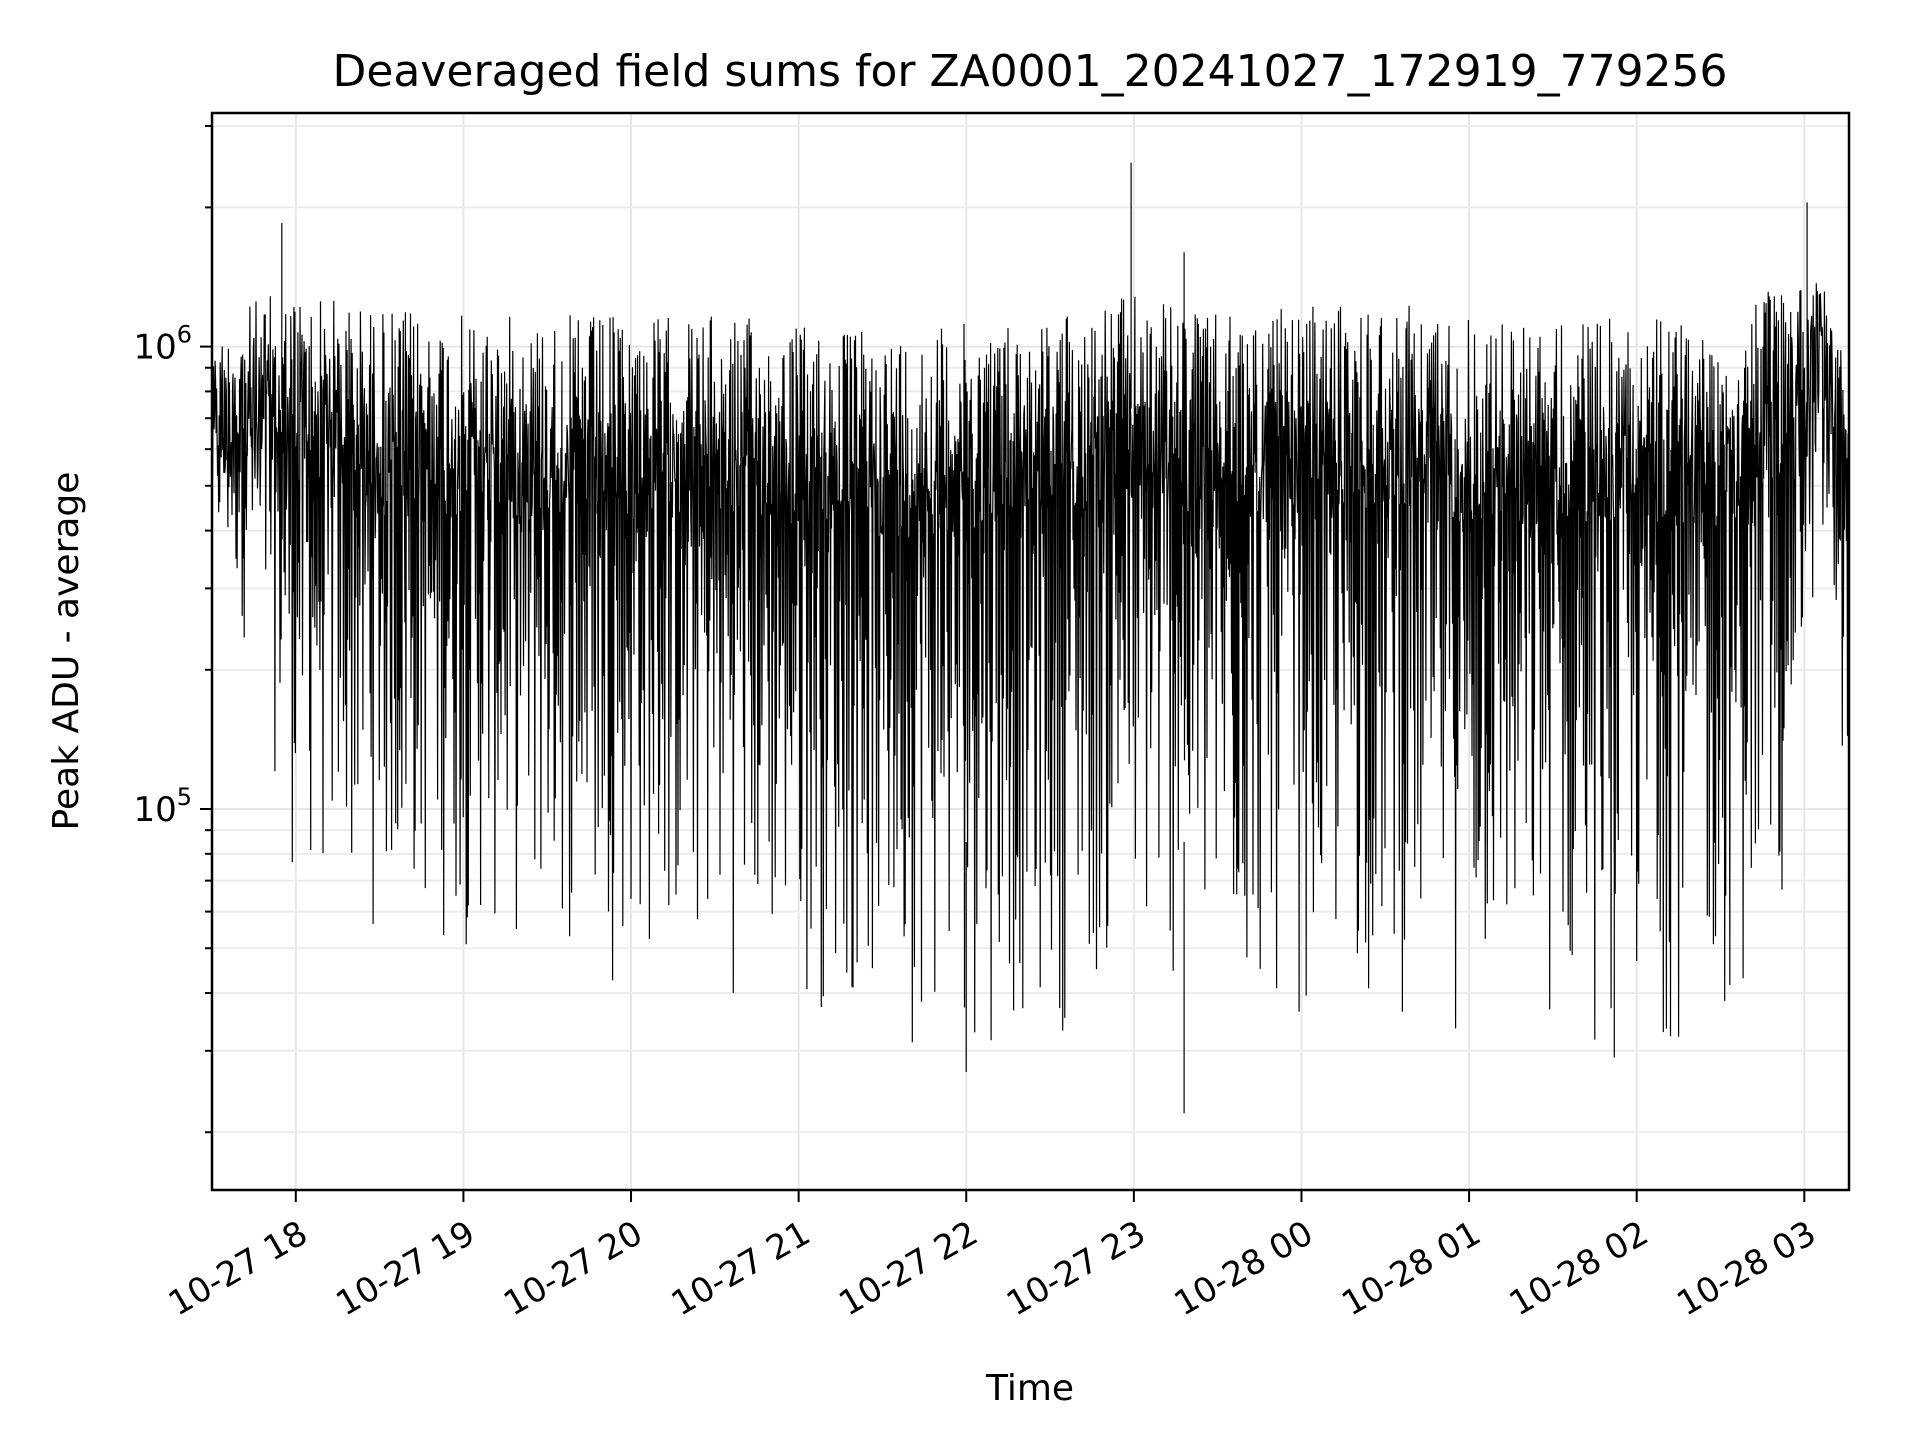 The width and height of the screenshot is (1920, 1440). I want to click on y-axis-label: Peak ADU - average, so click(66, 651).